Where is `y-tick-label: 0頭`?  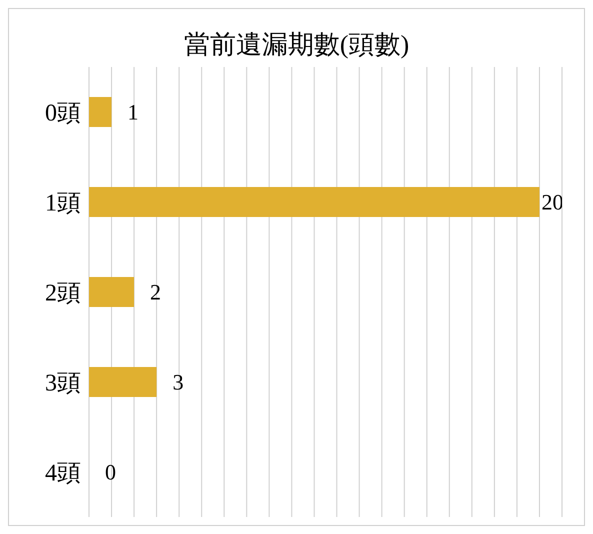
y-tick-label: 0頭 is located at coordinates (63, 113).